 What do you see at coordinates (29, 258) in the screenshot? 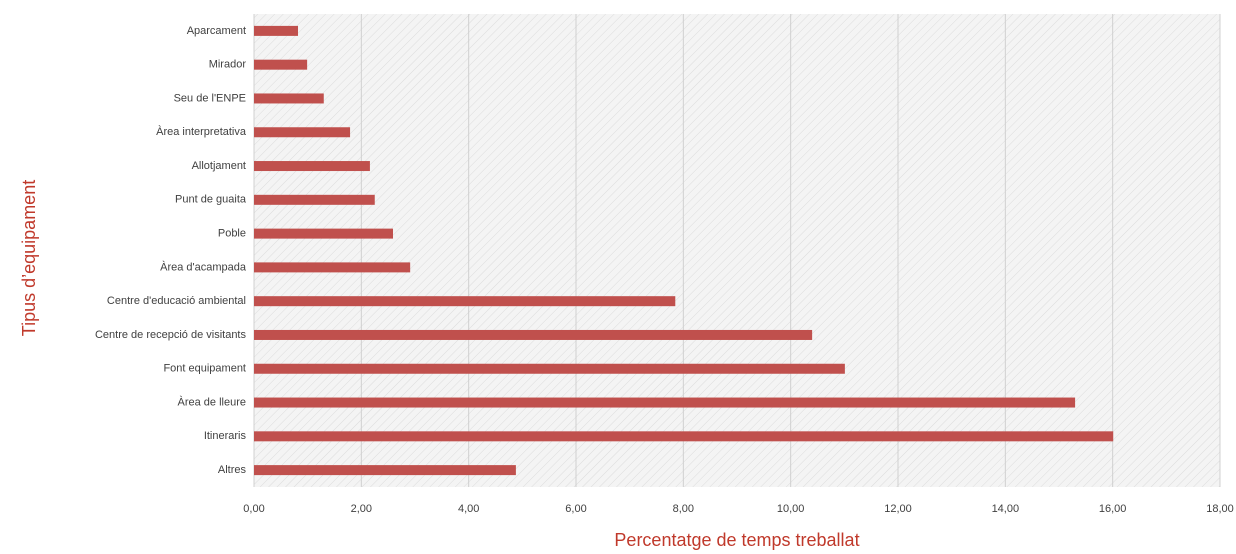
I see `y-axis-title: Tipus d’equipament` at bounding box center [29, 258].